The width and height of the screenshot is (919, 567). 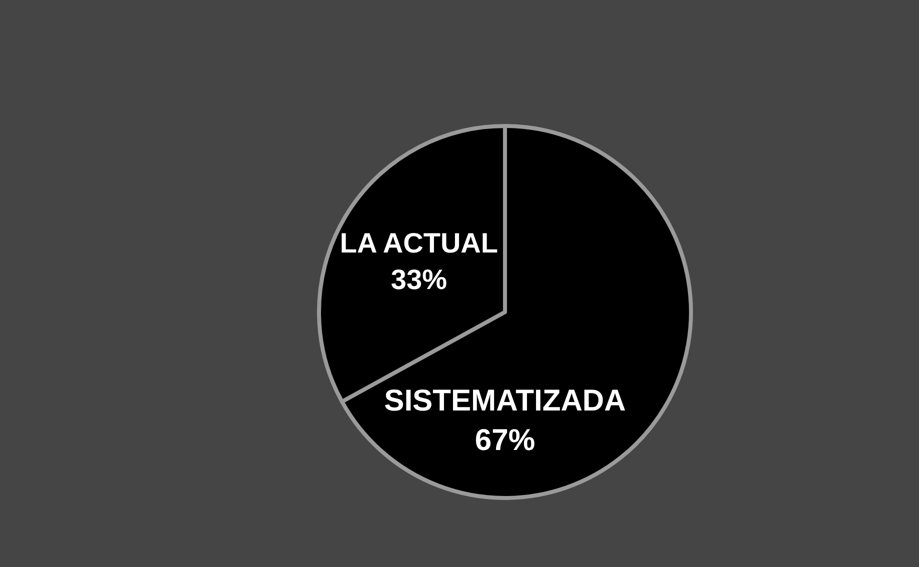 I want to click on data-label: 33%, so click(x=419, y=279).